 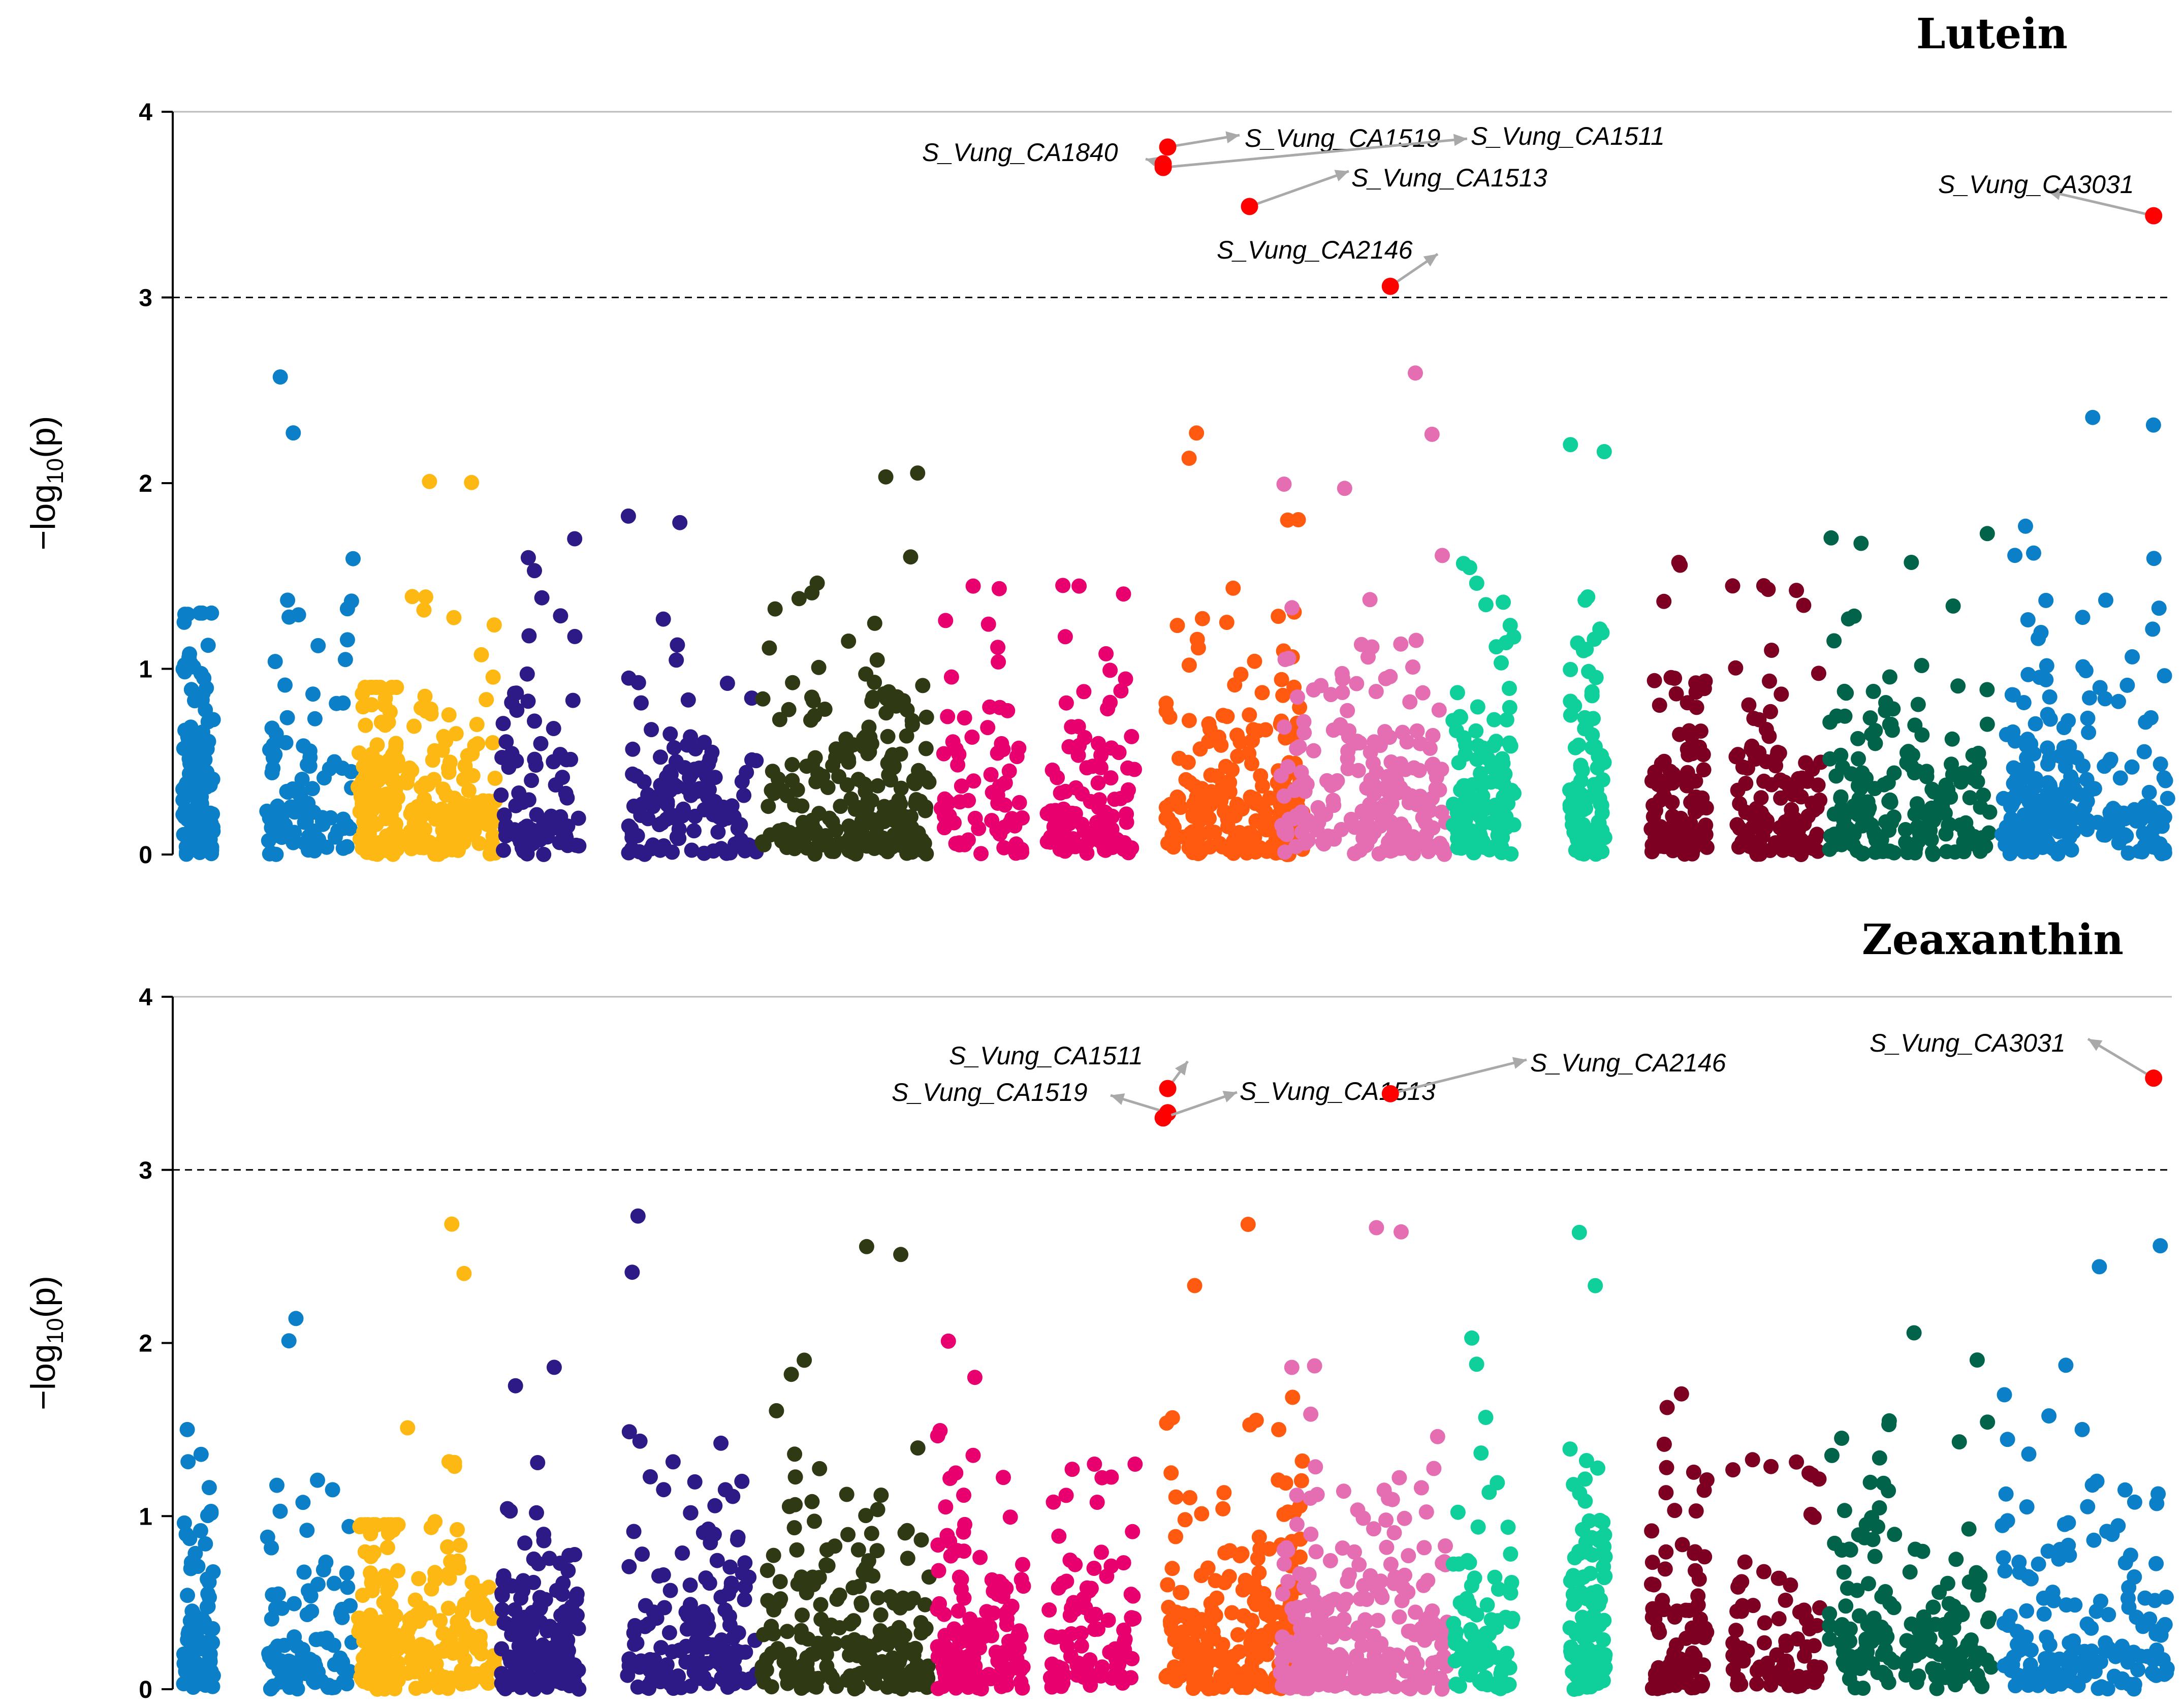 What do you see at coordinates (1046, 1055) in the screenshot?
I see `snp-annotation-label: S_Vung_CA1511` at bounding box center [1046, 1055].